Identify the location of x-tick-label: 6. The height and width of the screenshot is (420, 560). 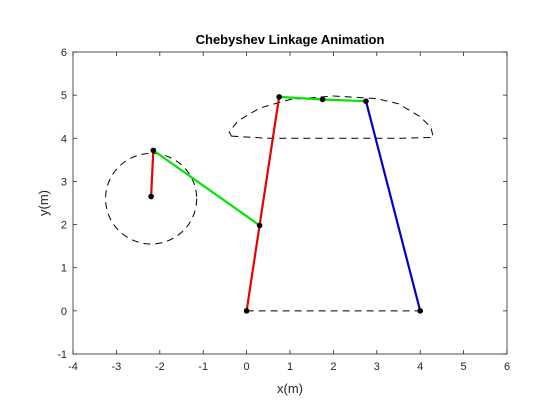
(507, 367).